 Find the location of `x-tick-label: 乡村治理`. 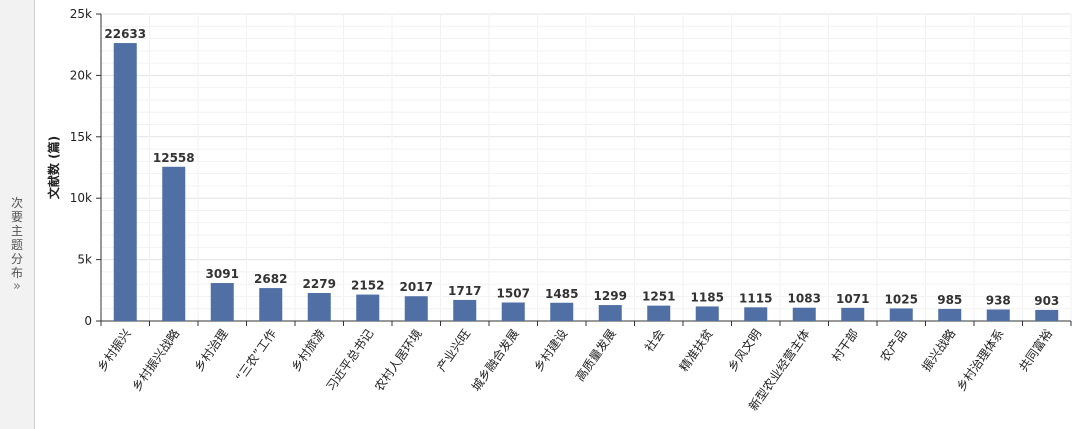

x-tick-label: 乡村治理 is located at coordinates (211, 350).